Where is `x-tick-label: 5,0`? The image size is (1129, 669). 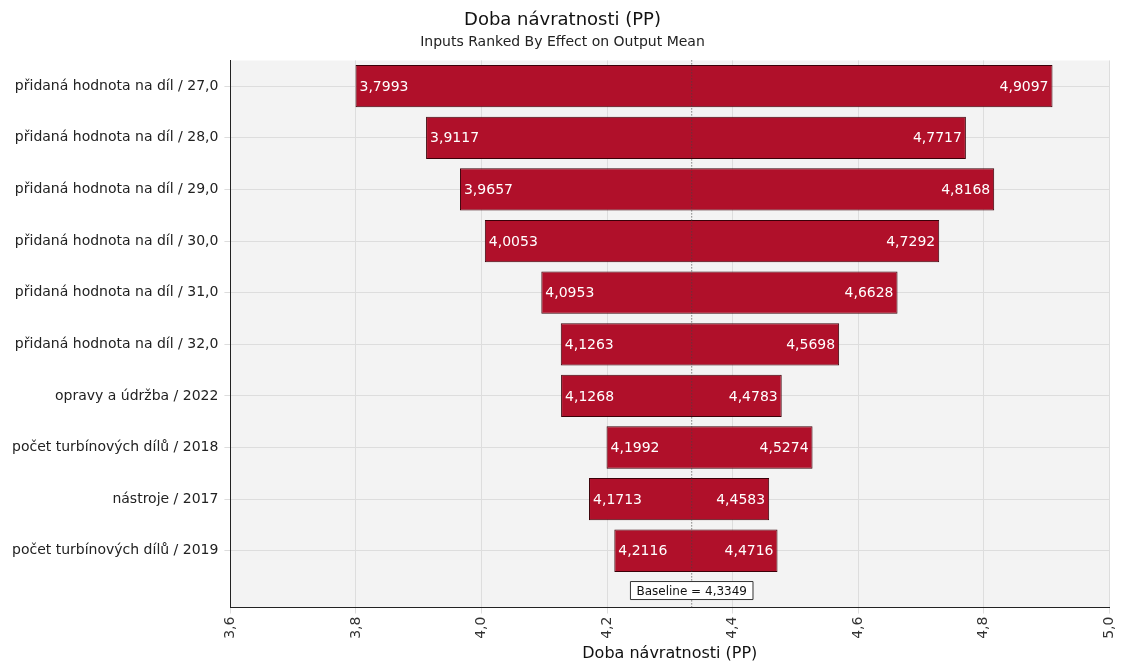 x-tick-label: 5,0 is located at coordinates (1107, 627).